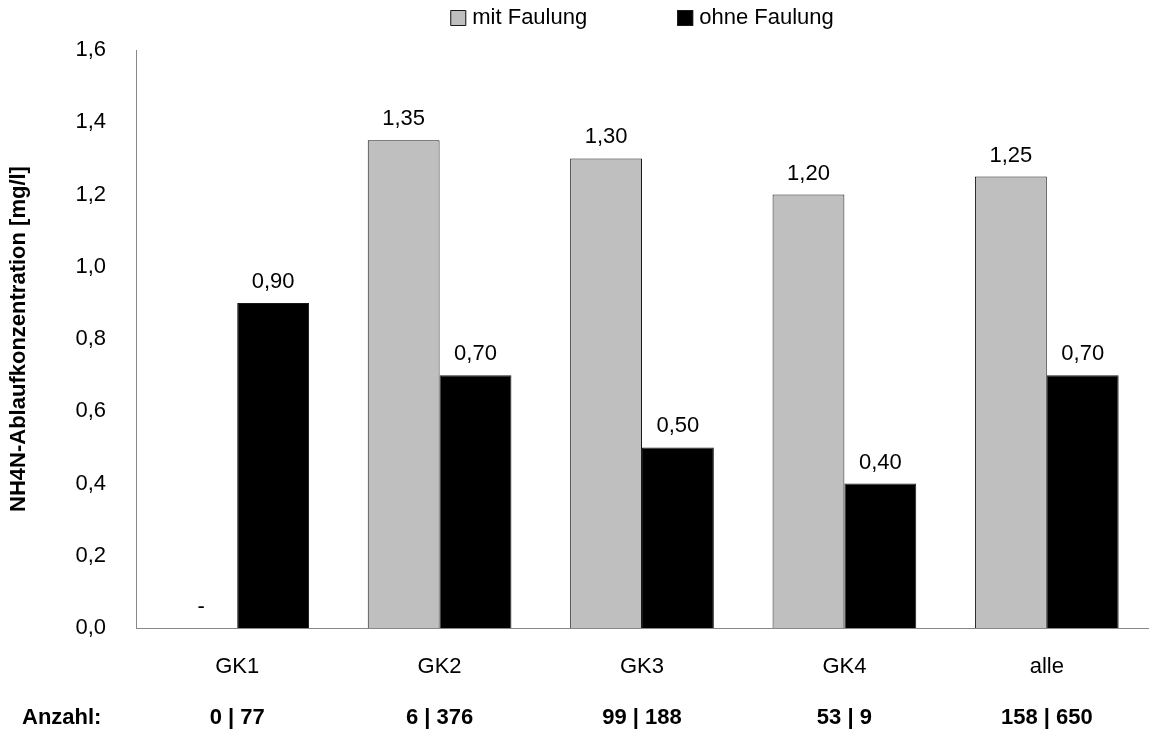  I want to click on x-tick-label: GK3, so click(642, 666).